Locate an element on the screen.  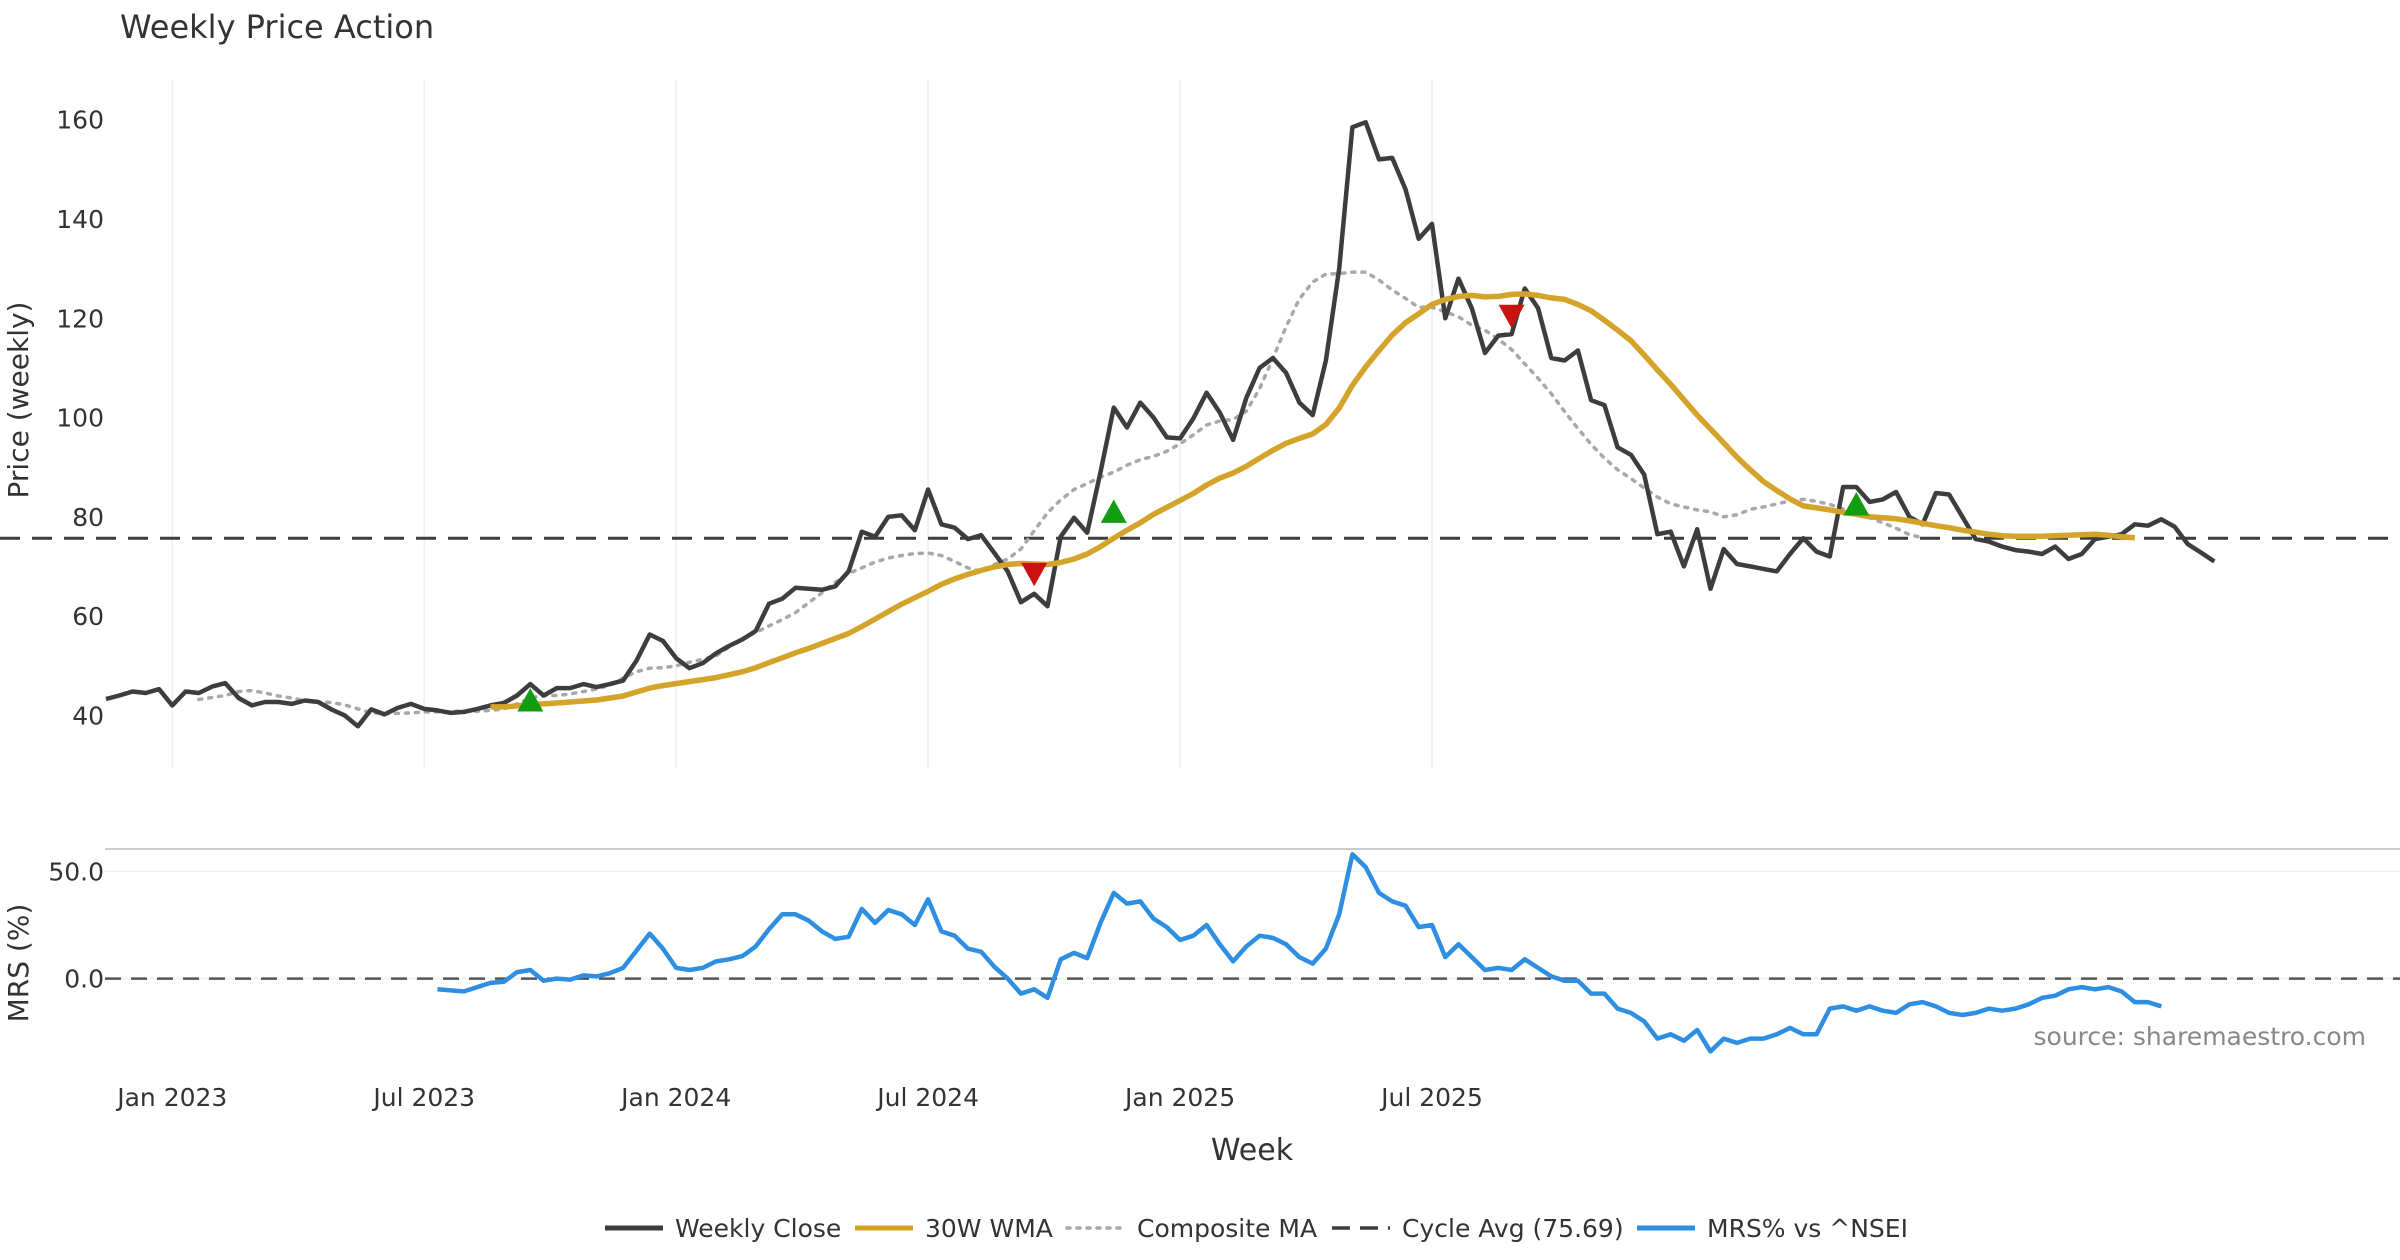
mrs-y-tick-label: 50.0 is located at coordinates (76, 871).